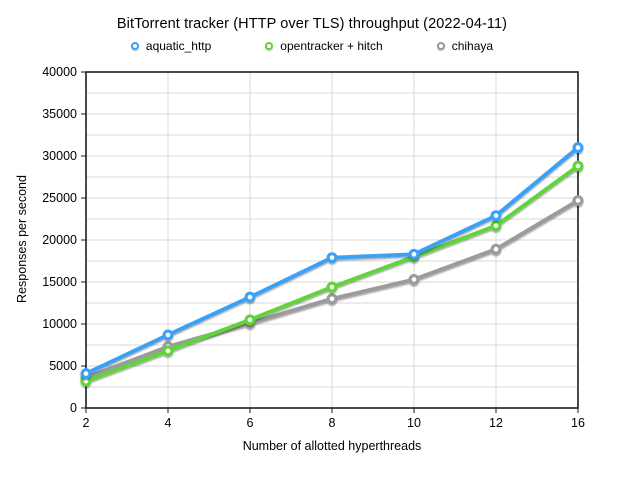 This screenshot has width=624, height=477. What do you see at coordinates (59, 324) in the screenshot?
I see `y-tick-label: 10000` at bounding box center [59, 324].